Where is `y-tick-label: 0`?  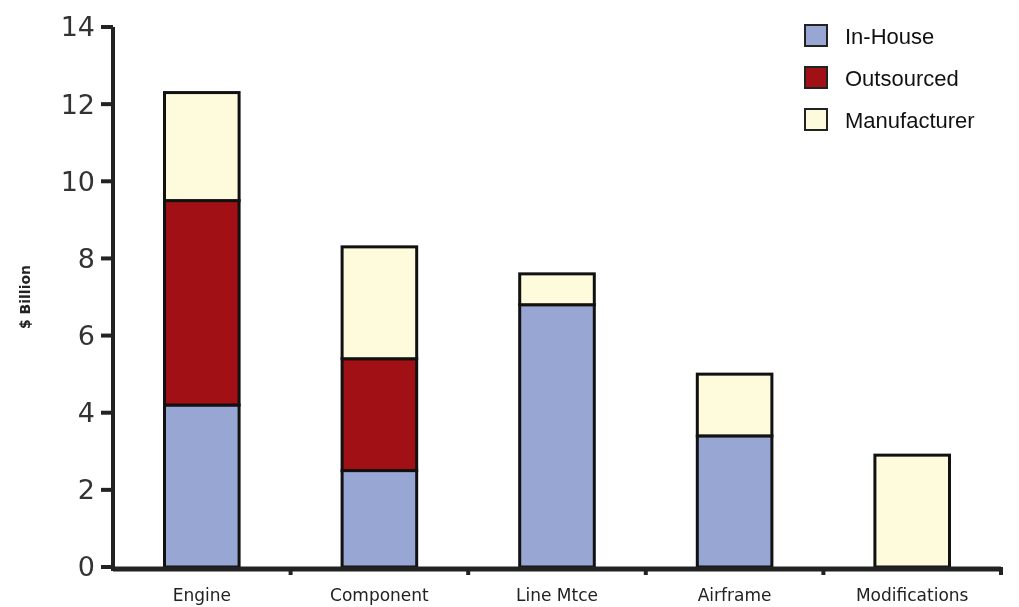 y-tick-label: 0 is located at coordinates (86, 567).